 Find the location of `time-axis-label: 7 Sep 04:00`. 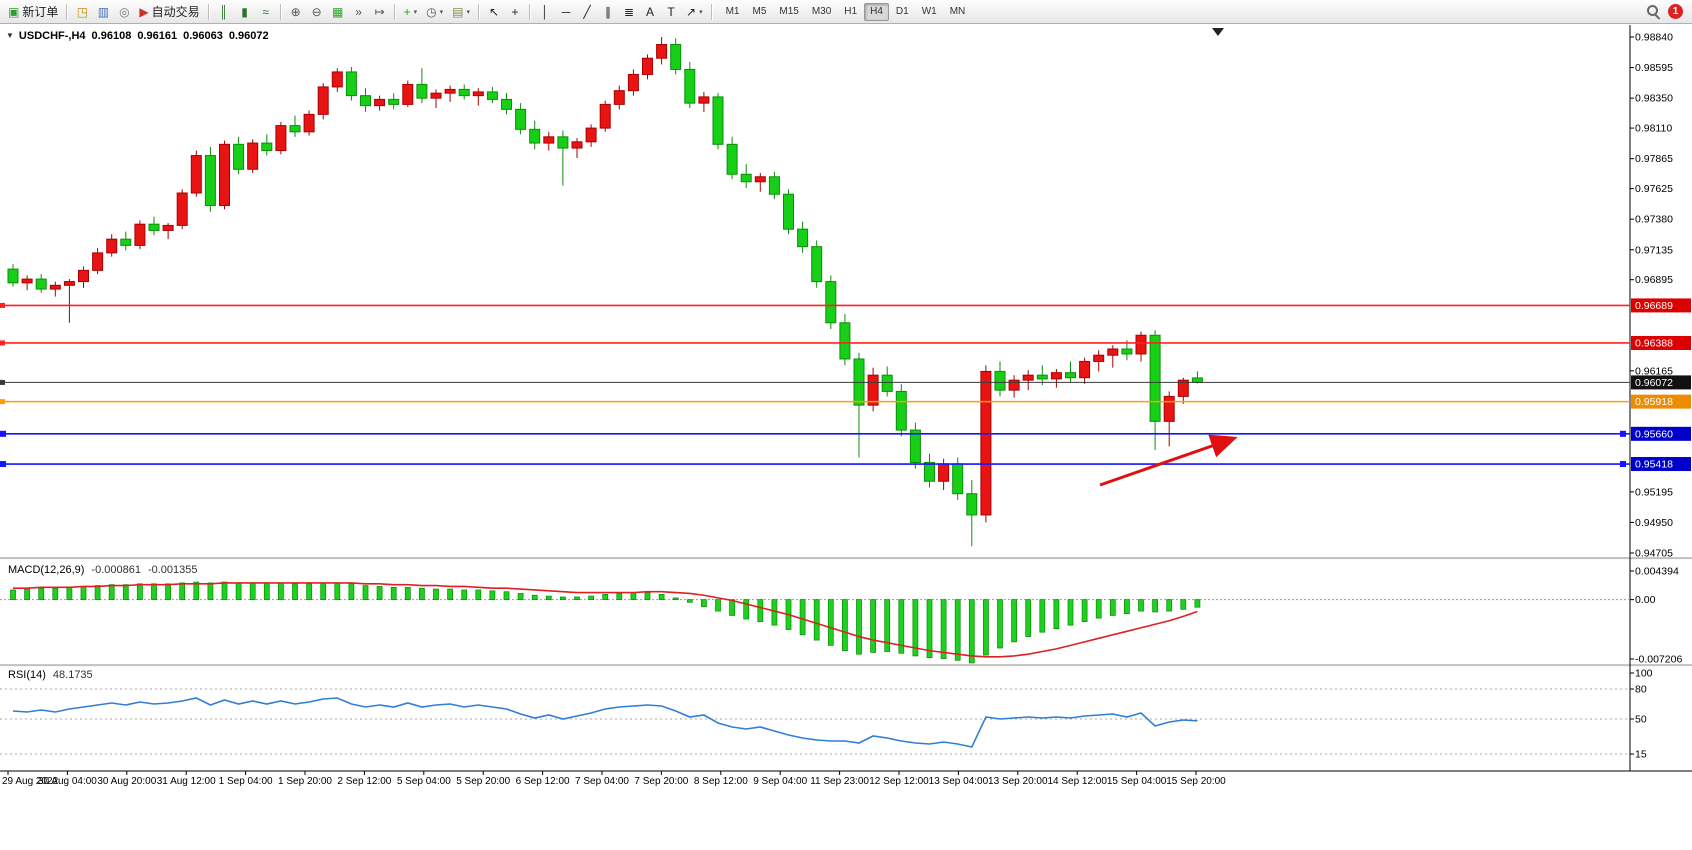

time-axis-label: 7 Sep 04:00 is located at coordinates (602, 781).